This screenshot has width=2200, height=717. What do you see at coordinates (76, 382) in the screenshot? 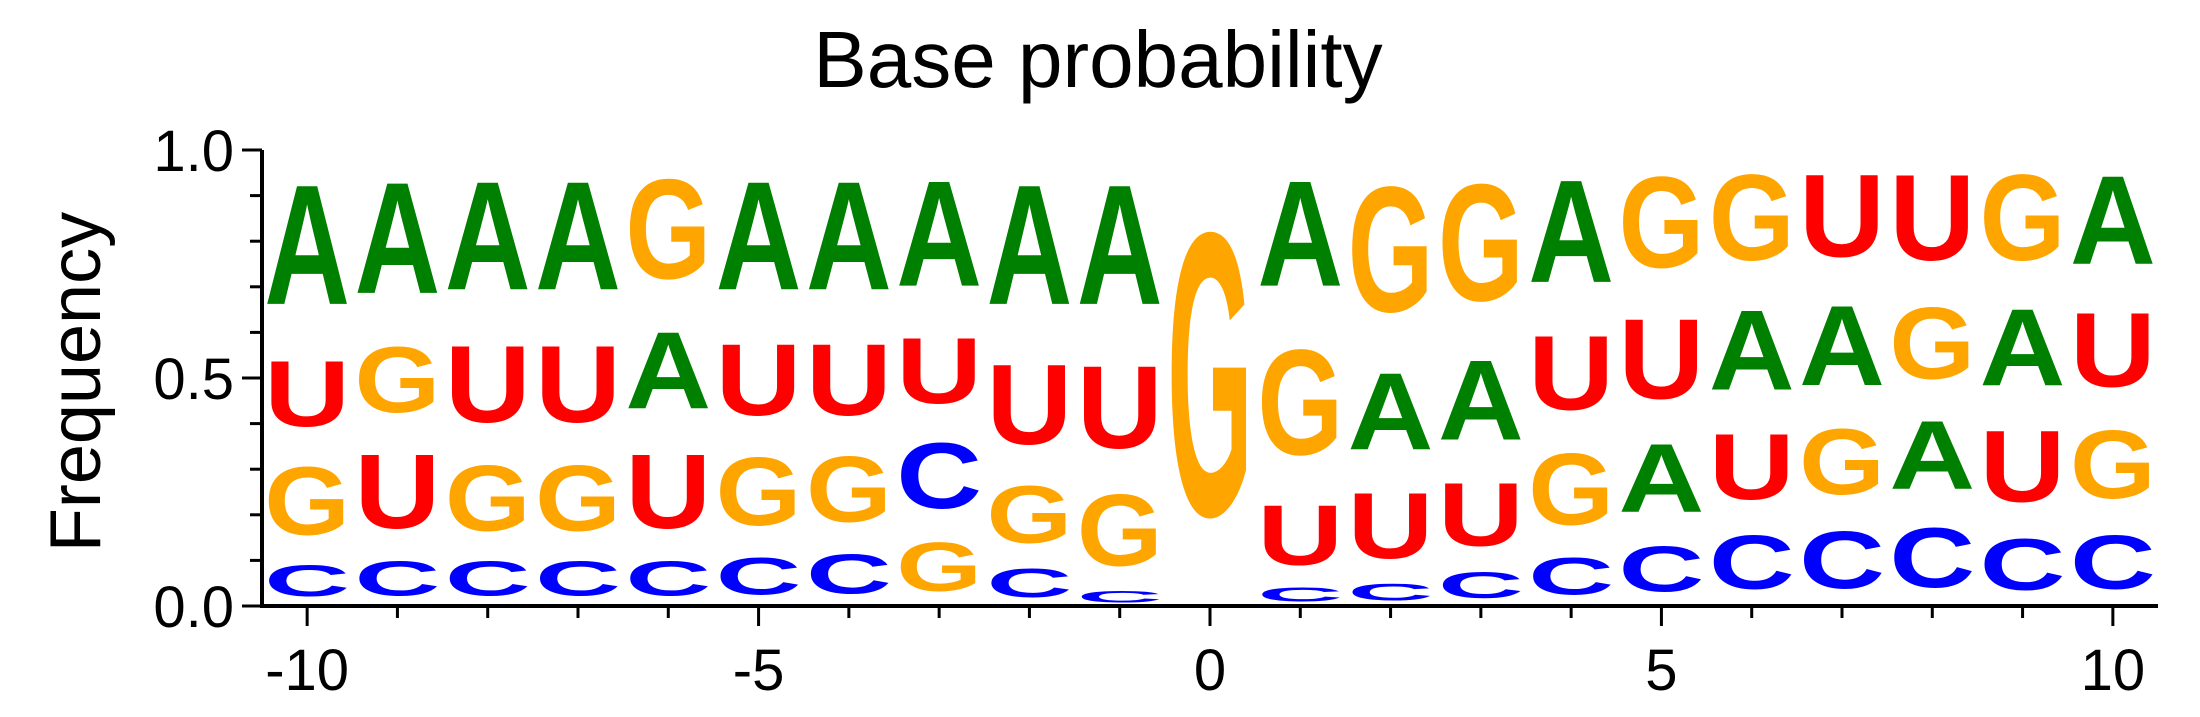
I see `y-axis-label: Frequency` at bounding box center [76, 382].